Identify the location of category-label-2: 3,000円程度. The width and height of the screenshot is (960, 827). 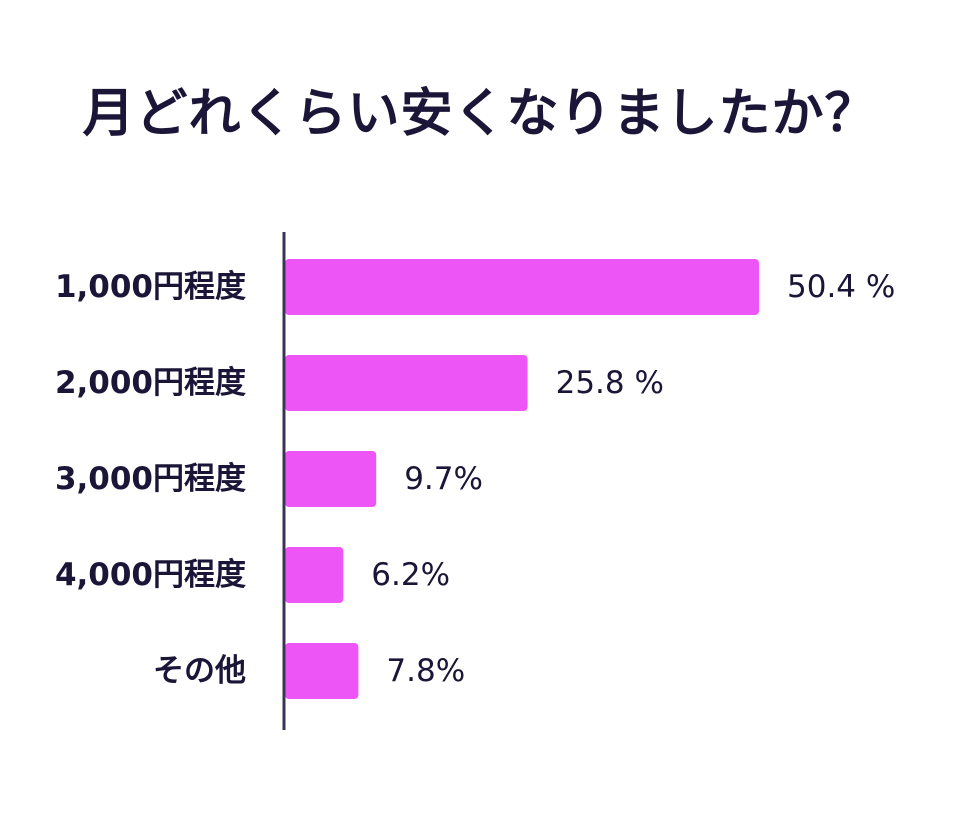
(150, 479).